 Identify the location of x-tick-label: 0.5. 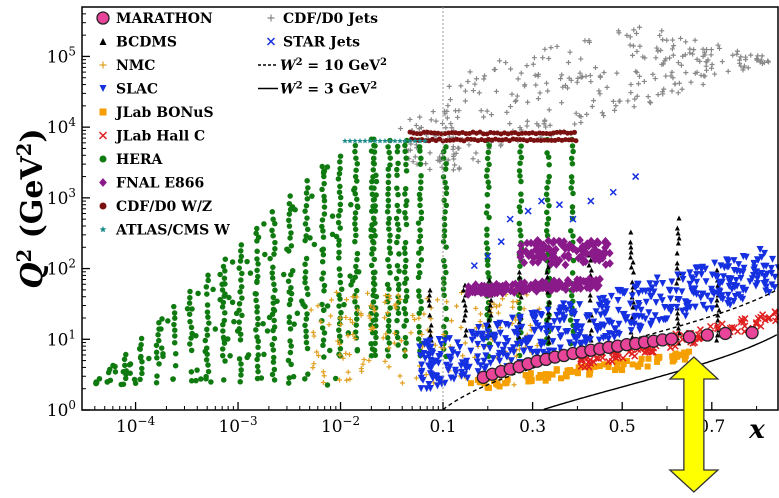
(622, 427).